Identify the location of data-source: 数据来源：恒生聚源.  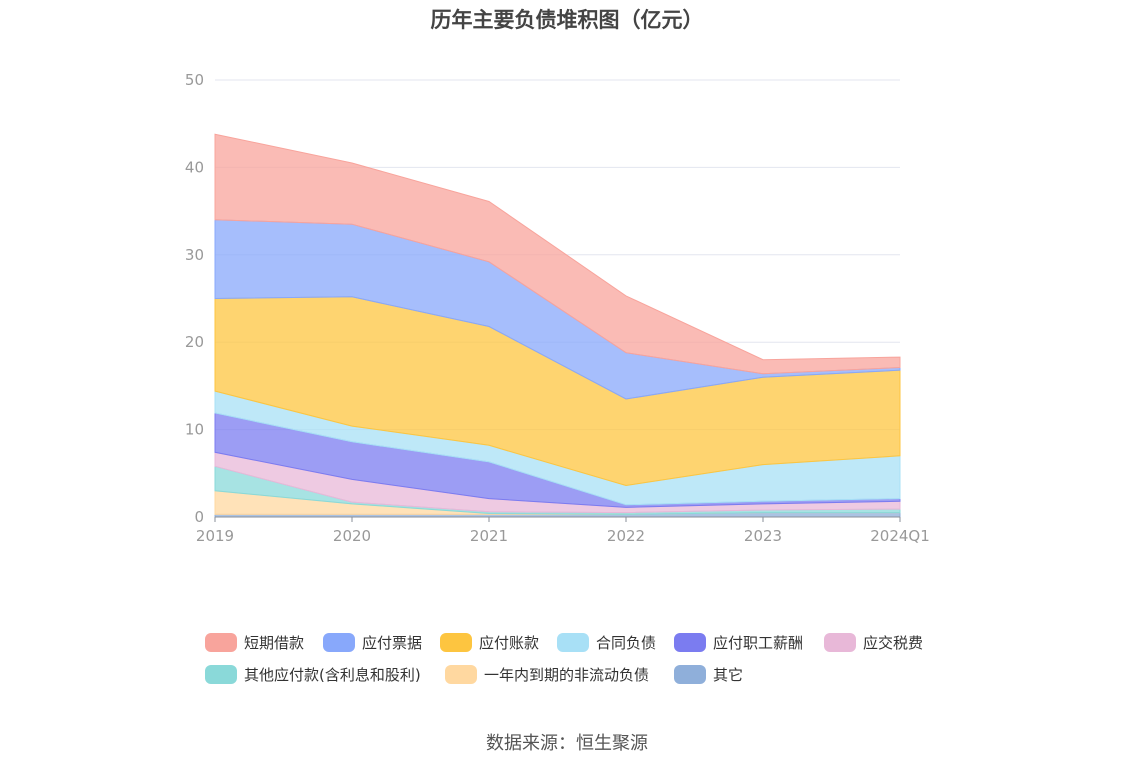
(567, 743).